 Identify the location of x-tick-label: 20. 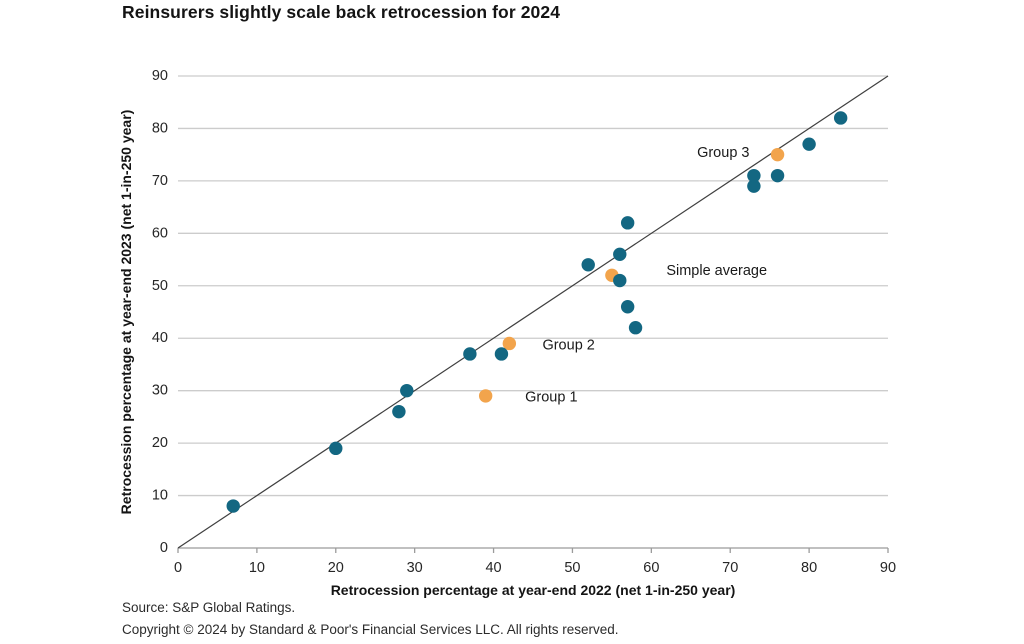
(336, 568).